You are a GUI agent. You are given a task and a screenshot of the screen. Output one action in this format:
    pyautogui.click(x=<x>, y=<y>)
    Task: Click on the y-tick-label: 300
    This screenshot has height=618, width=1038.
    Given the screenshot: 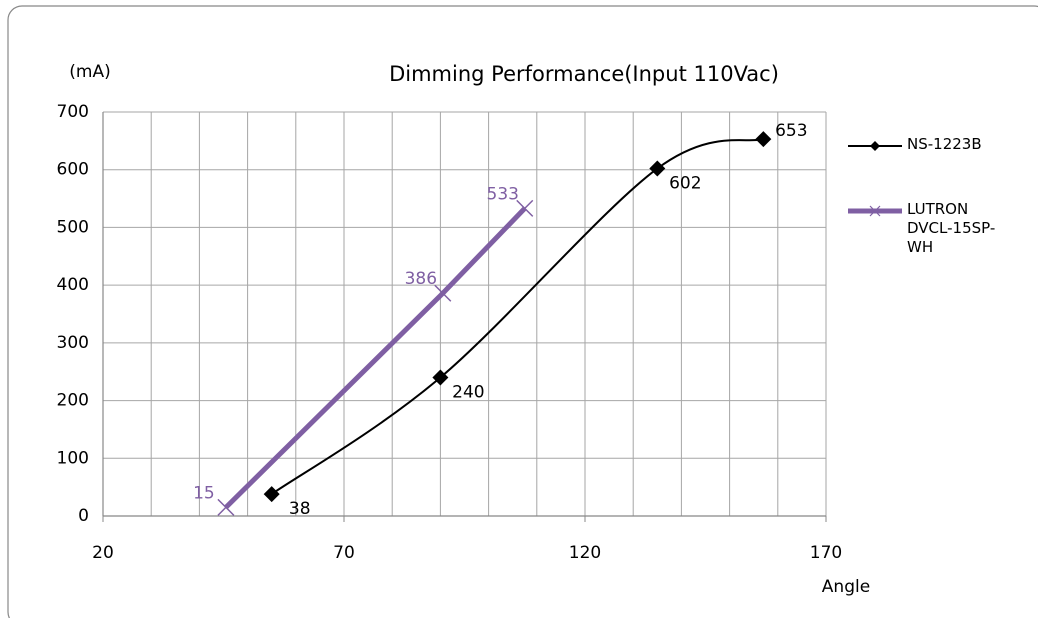 What is the action you would take?
    pyautogui.click(x=73, y=343)
    